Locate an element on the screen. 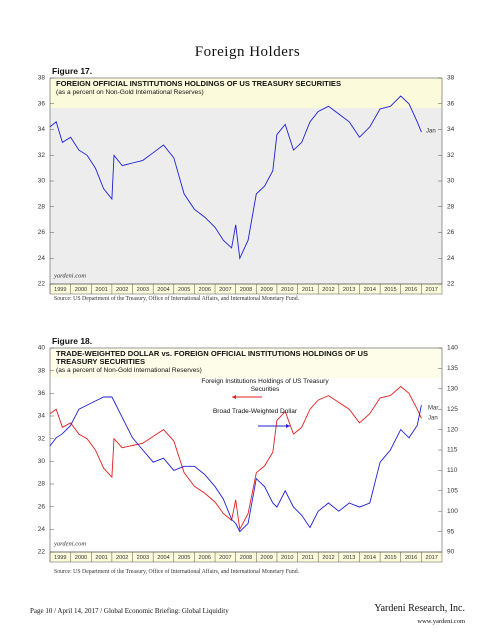 This screenshot has height=640, width=495. figure-label: Figure 17. is located at coordinates (72, 71).